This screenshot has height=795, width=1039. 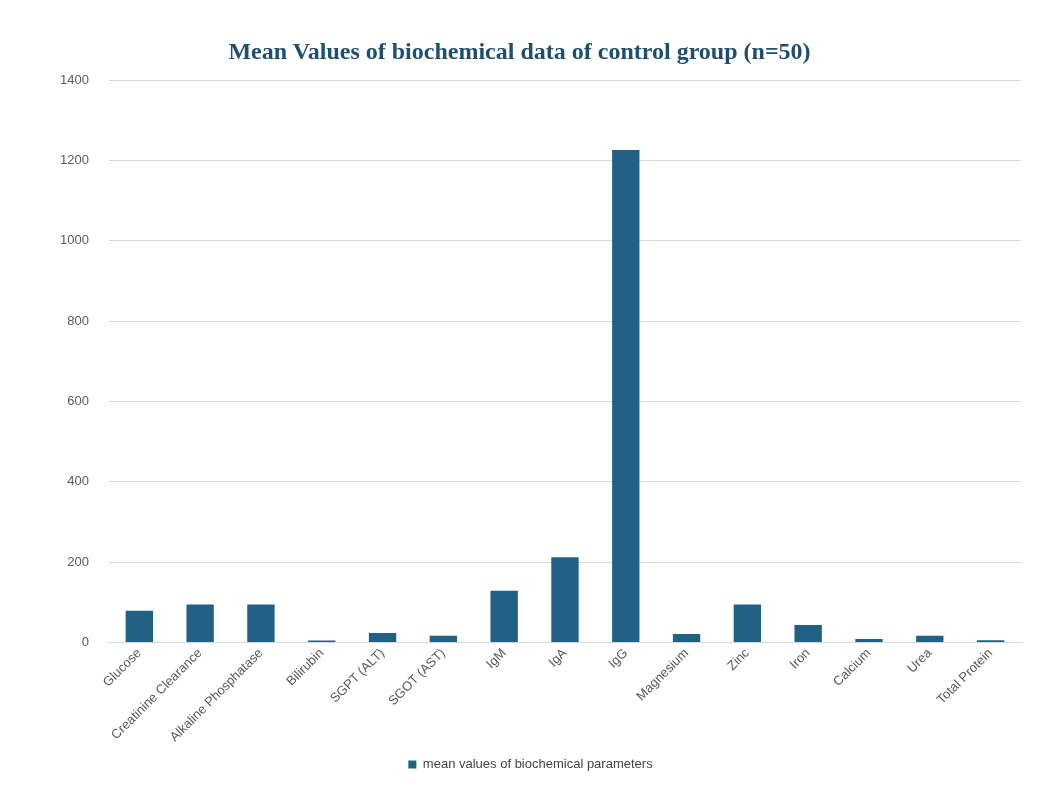 I want to click on y-tick-label: 1200, so click(x=74, y=159).